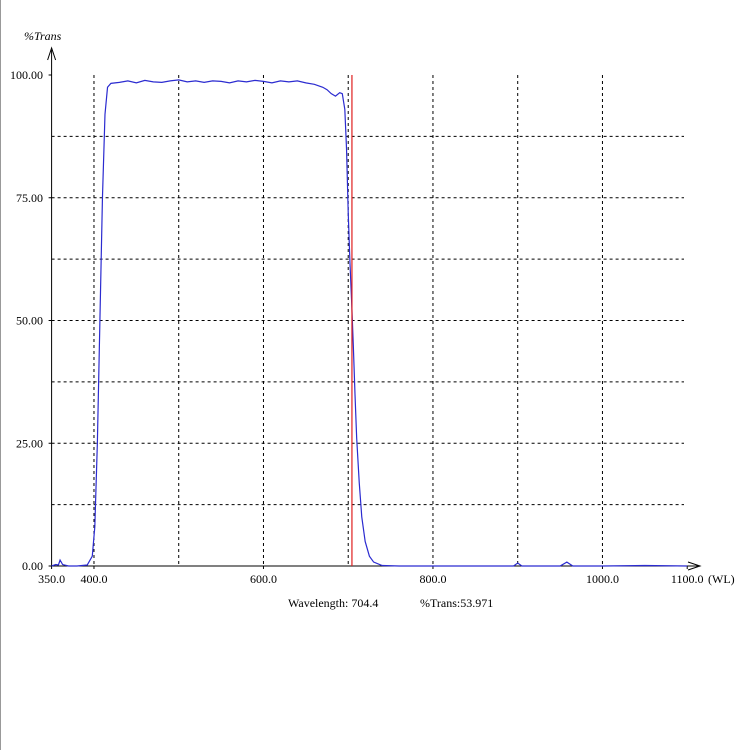 This screenshot has height=750, width=750. I want to click on cursor-wavelength: Wavelength: 704.4, so click(333, 603).